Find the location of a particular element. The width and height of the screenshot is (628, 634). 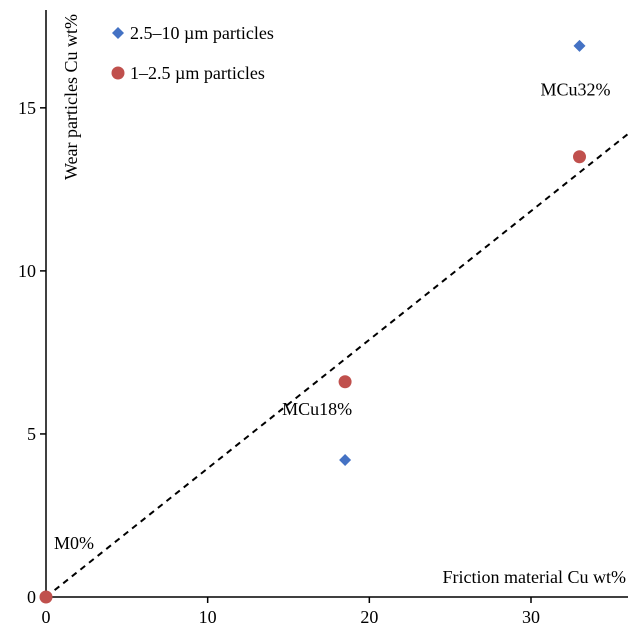

point-annotation: MCu18% is located at coordinates (317, 409).